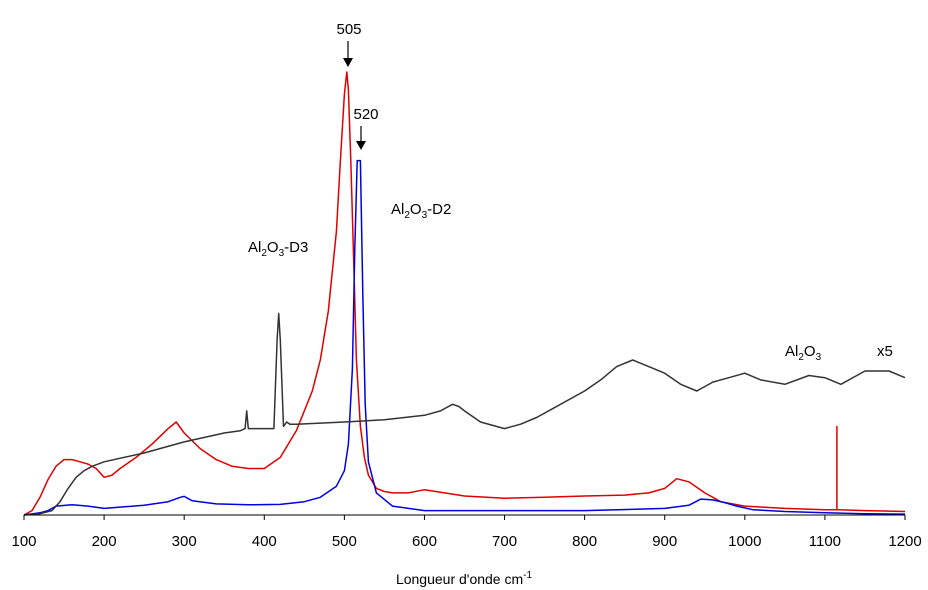 This screenshot has height=590, width=928. What do you see at coordinates (421, 211) in the screenshot?
I see `label-al2o3-d2: Al2O3-D2` at bounding box center [421, 211].